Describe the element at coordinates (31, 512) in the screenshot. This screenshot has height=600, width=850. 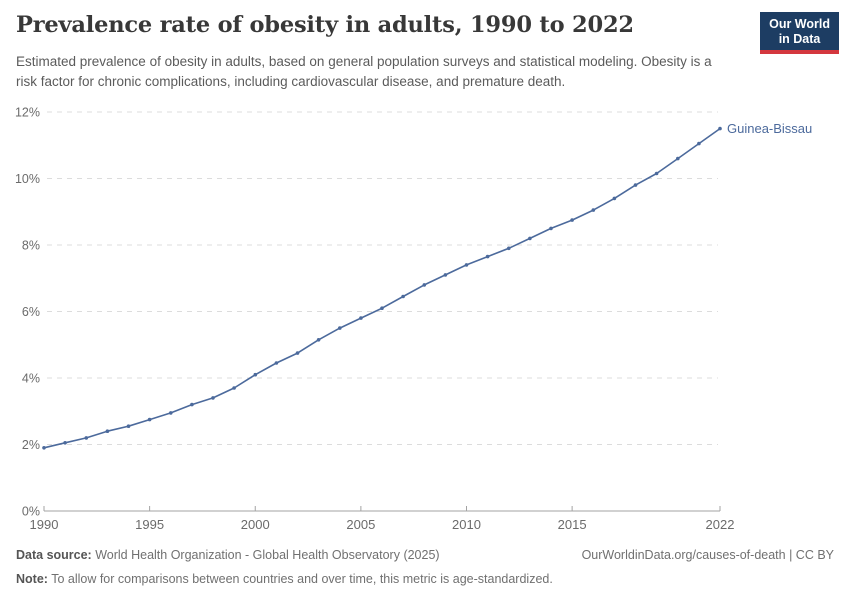
I see `y-axis-tick-label: 0%` at that location.